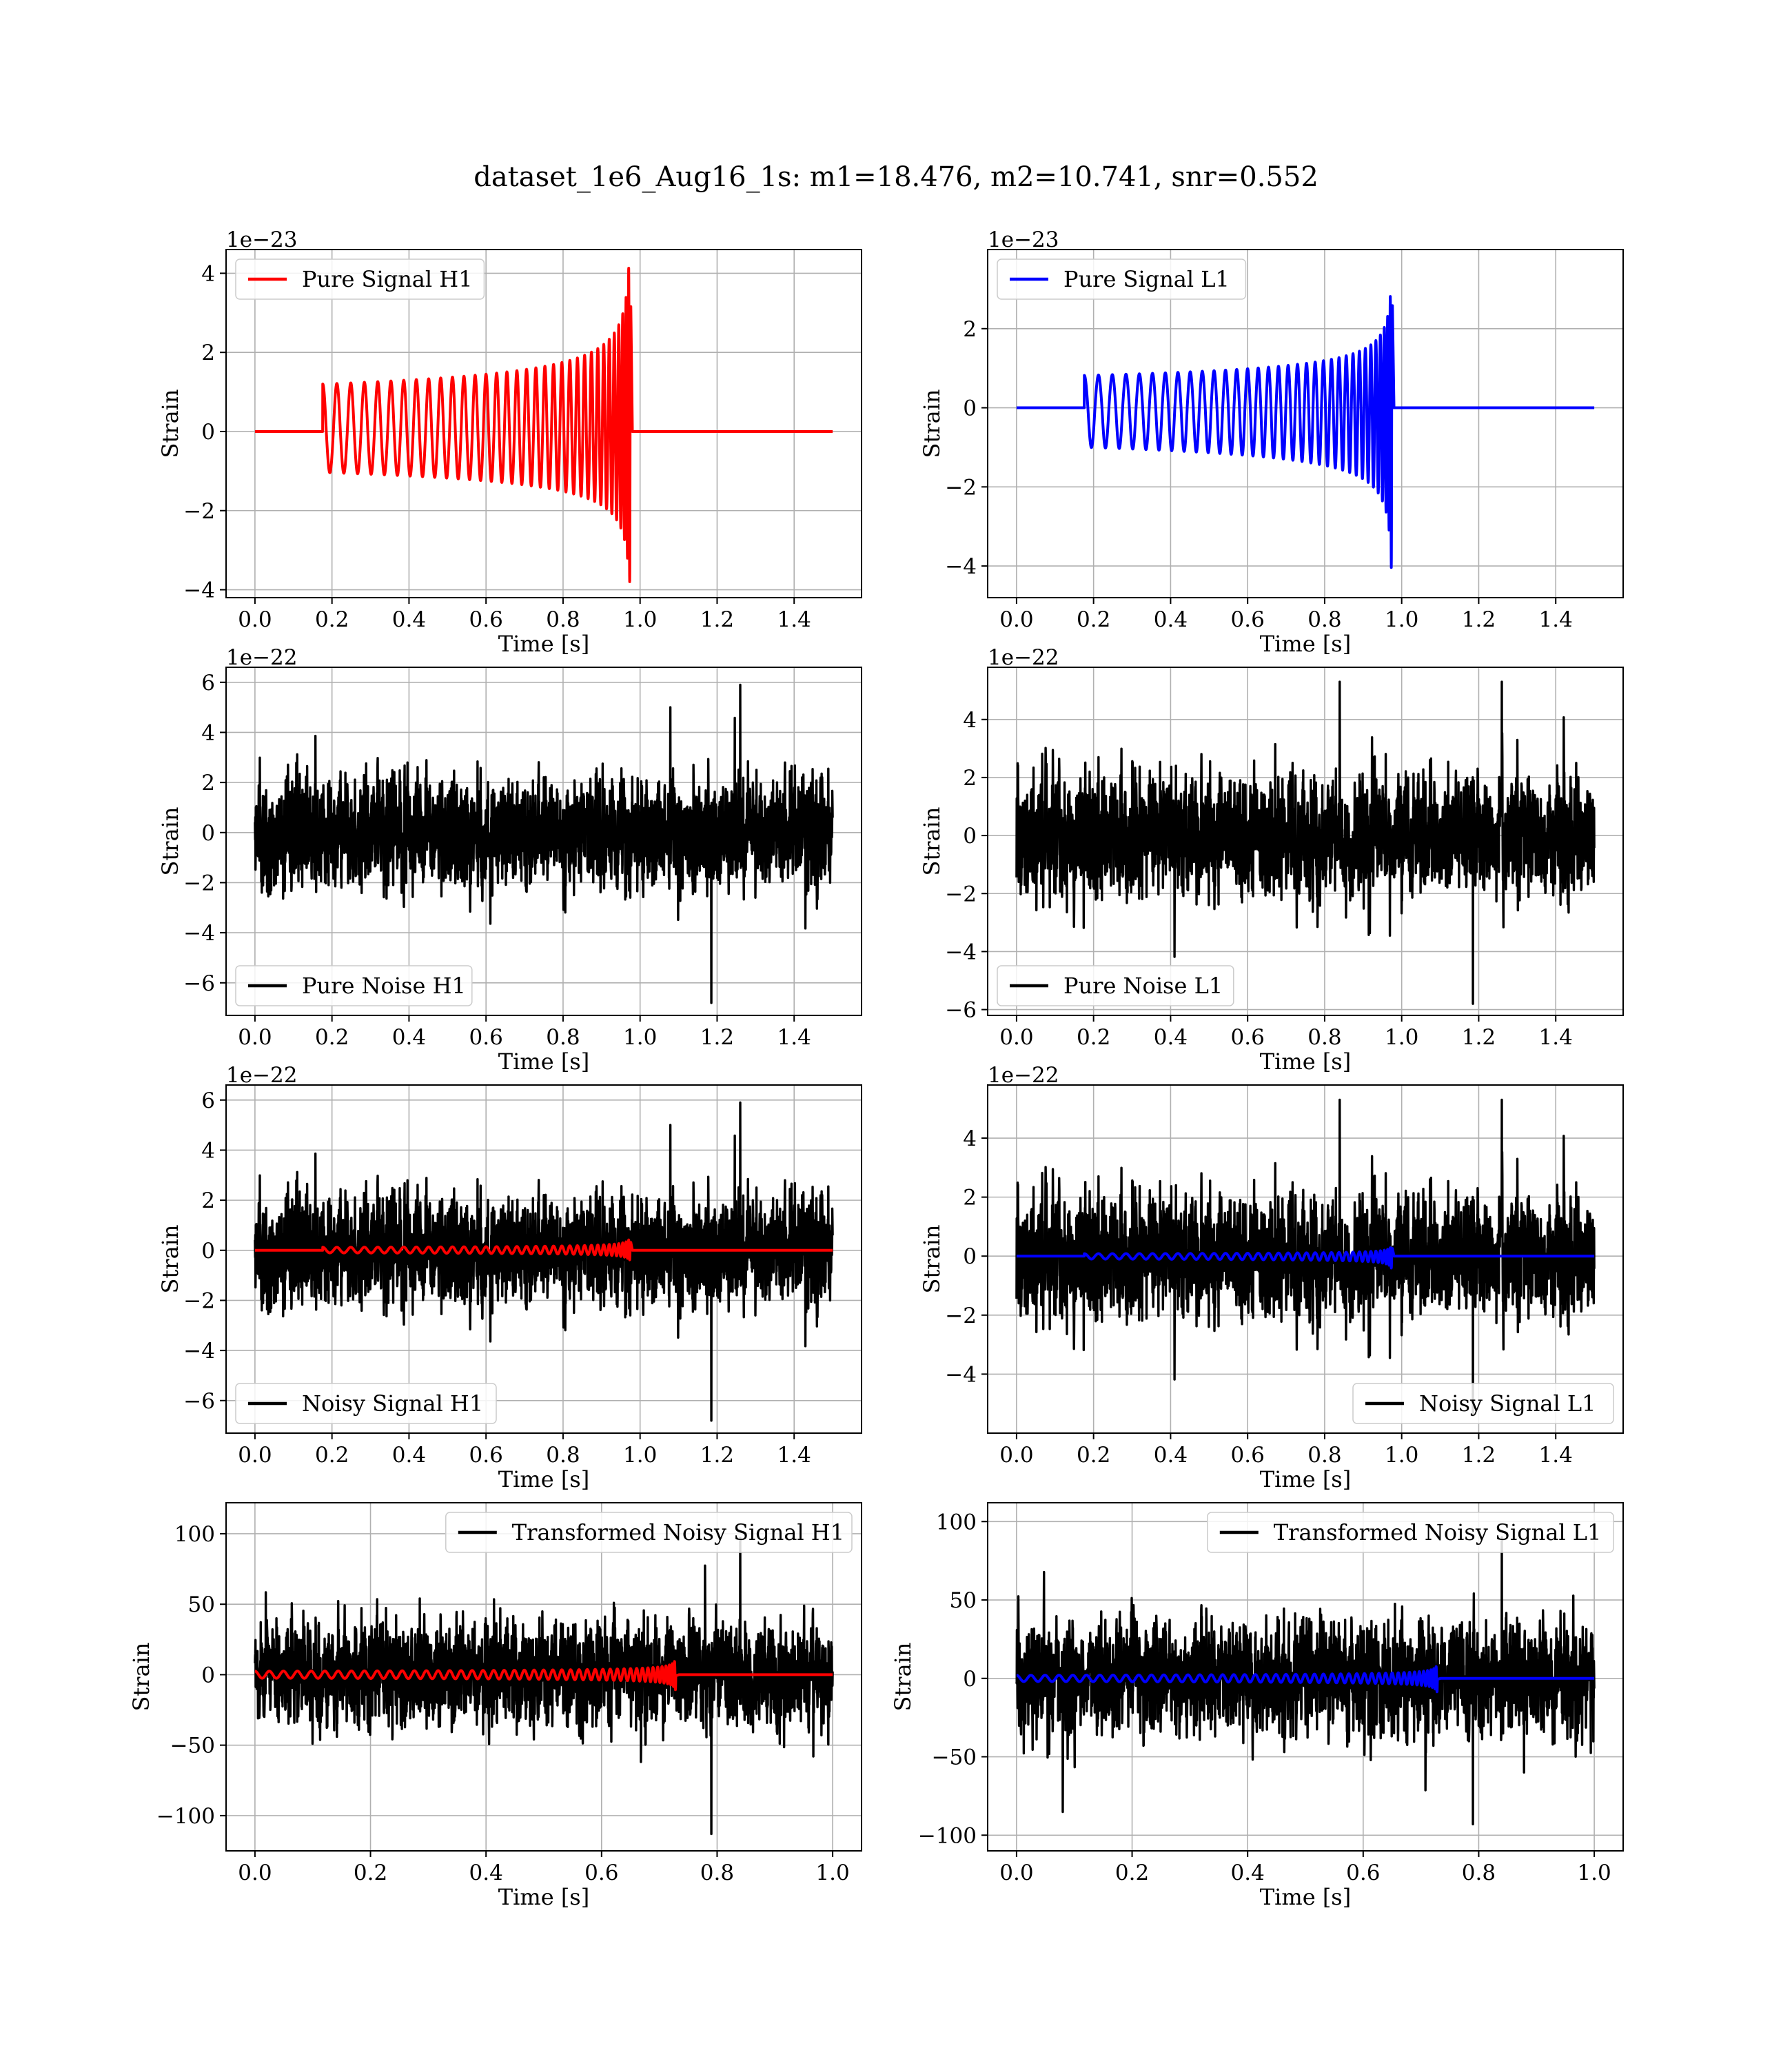  Describe the element at coordinates (1143, 986) in the screenshot. I see `legend-label: Pure Noise L1` at that location.